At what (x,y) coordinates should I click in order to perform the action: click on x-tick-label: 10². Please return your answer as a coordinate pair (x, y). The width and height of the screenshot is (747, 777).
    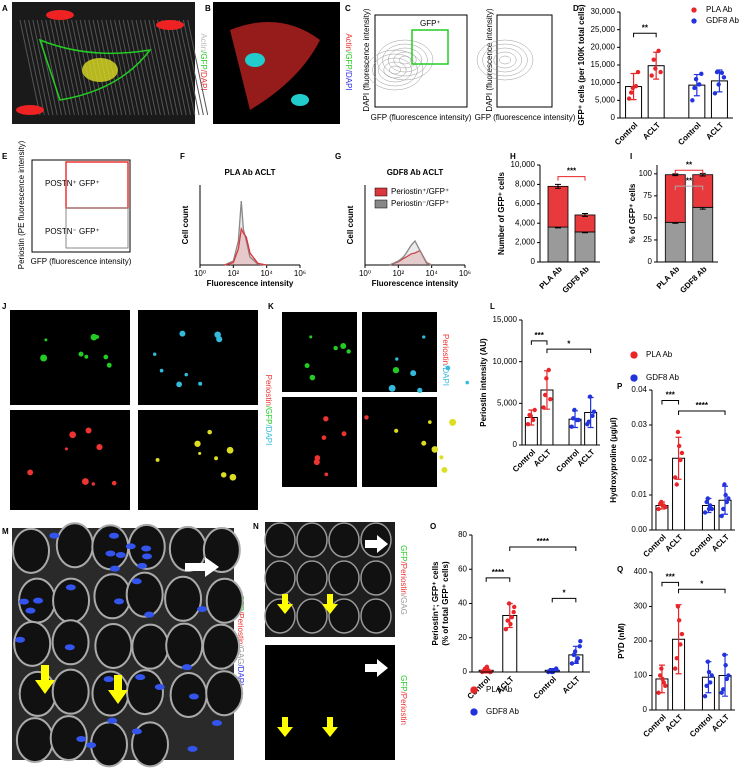
    Looking at the image, I should click on (399, 273).